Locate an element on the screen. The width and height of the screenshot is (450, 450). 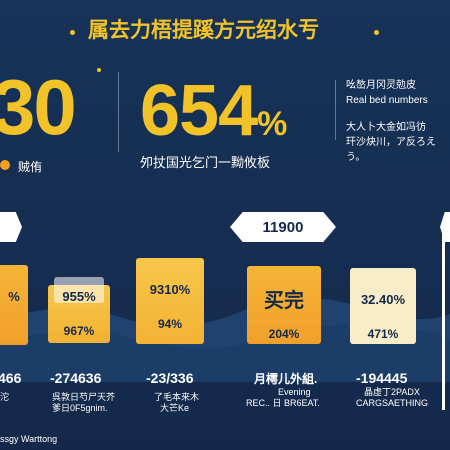
card-caption: 呉敦日芍尸天芥 is located at coordinates (84, 397).